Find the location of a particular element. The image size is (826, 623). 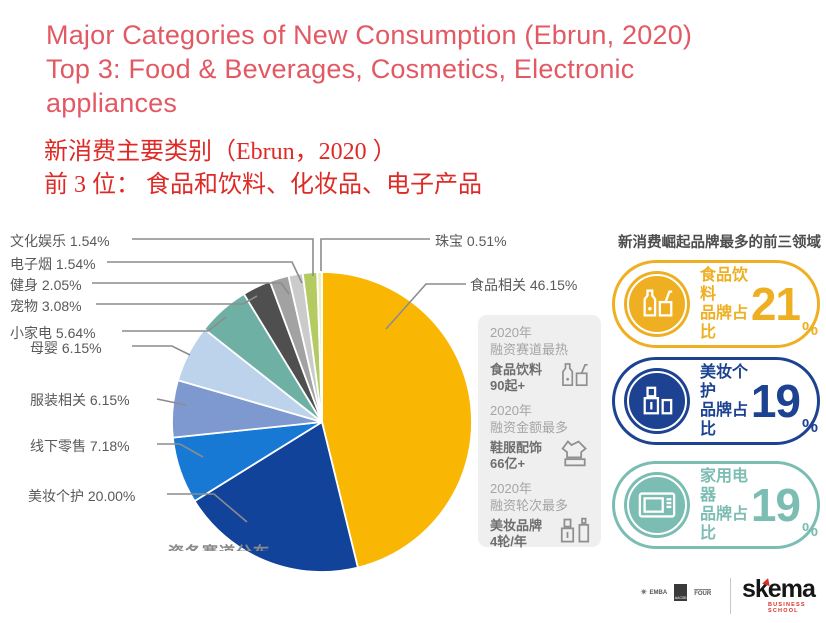

badge-beauty-personal-care: 美妆个护 品牌占比 19 % is located at coordinates (716, 401).